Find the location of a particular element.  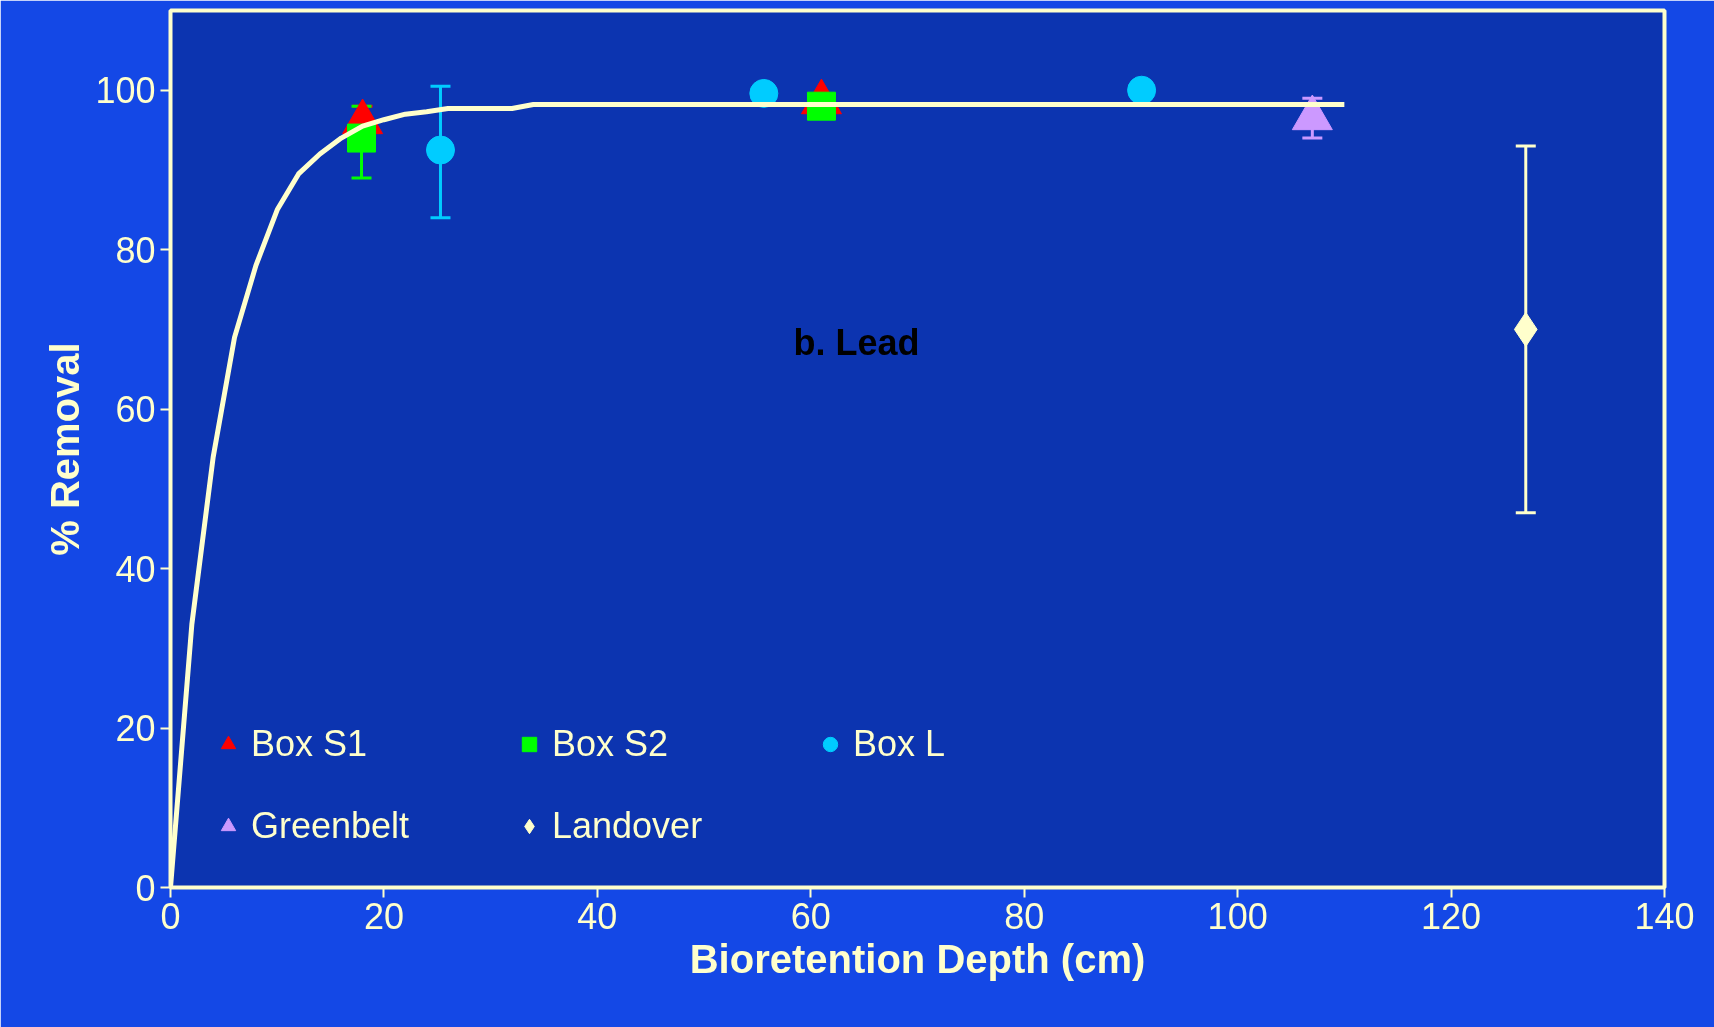

x-tick-label: 140 is located at coordinates (1664, 916).